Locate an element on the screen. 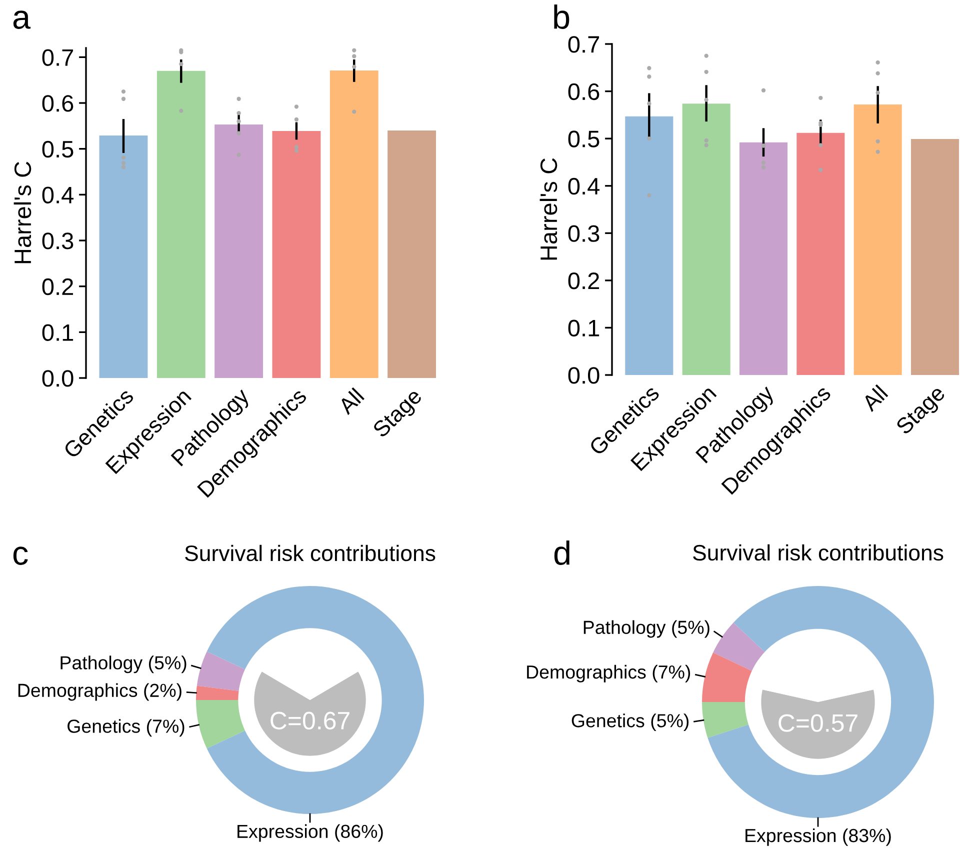 The height and width of the screenshot is (853, 960). data-label: Expression (83%) is located at coordinates (818, 837).